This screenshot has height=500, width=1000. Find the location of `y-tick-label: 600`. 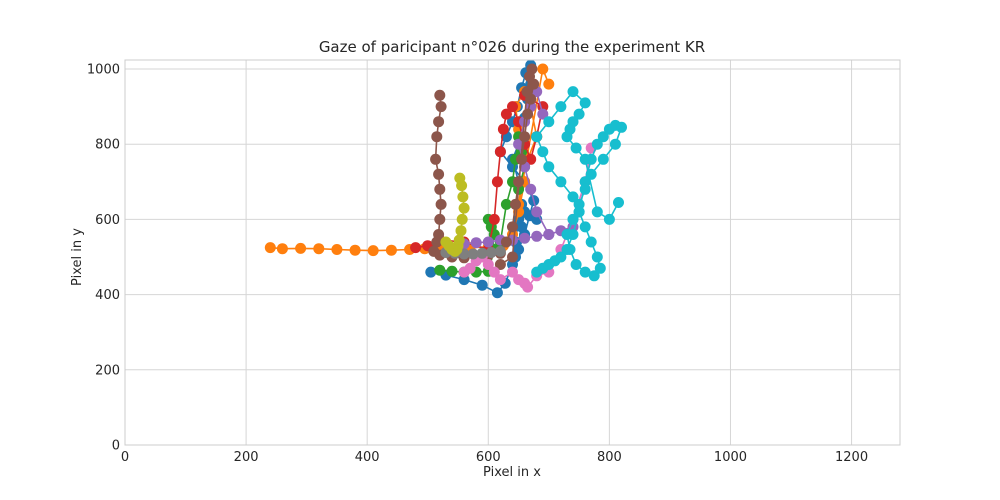

y-tick-label: 600 is located at coordinates (107, 220).